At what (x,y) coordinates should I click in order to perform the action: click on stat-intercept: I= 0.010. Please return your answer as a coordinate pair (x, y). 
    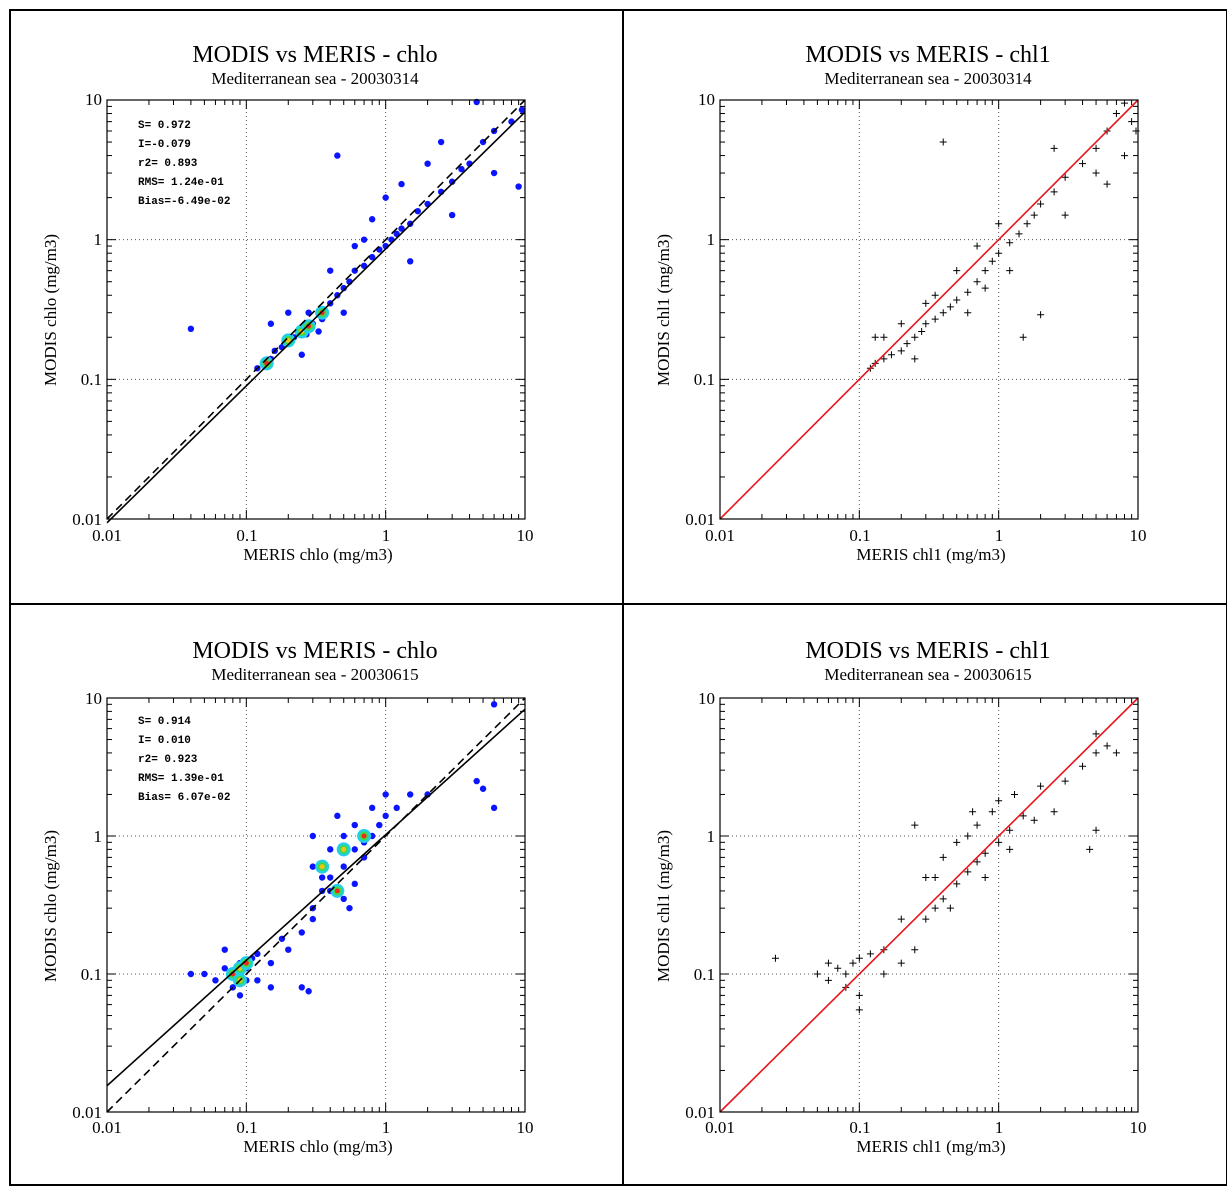
    Looking at the image, I should click on (164, 741).